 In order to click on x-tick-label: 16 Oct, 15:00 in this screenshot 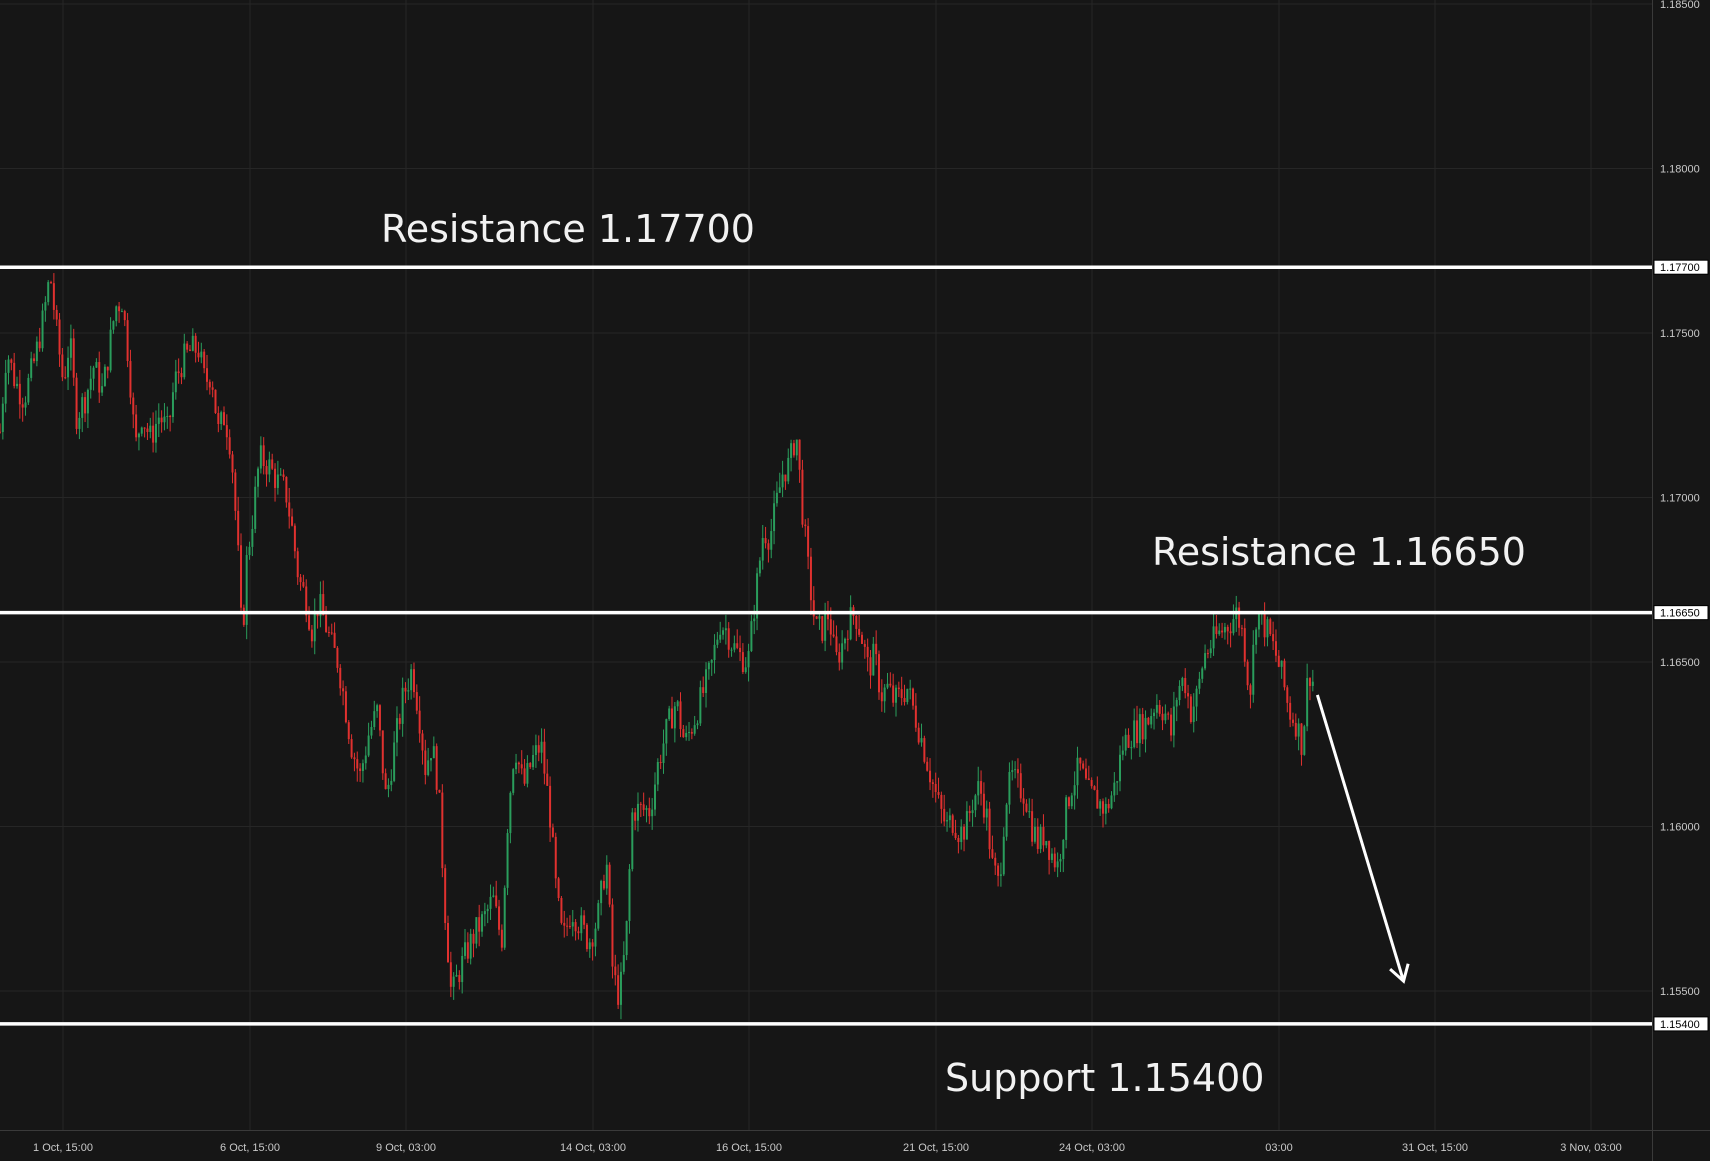, I will do `click(749, 1148)`.